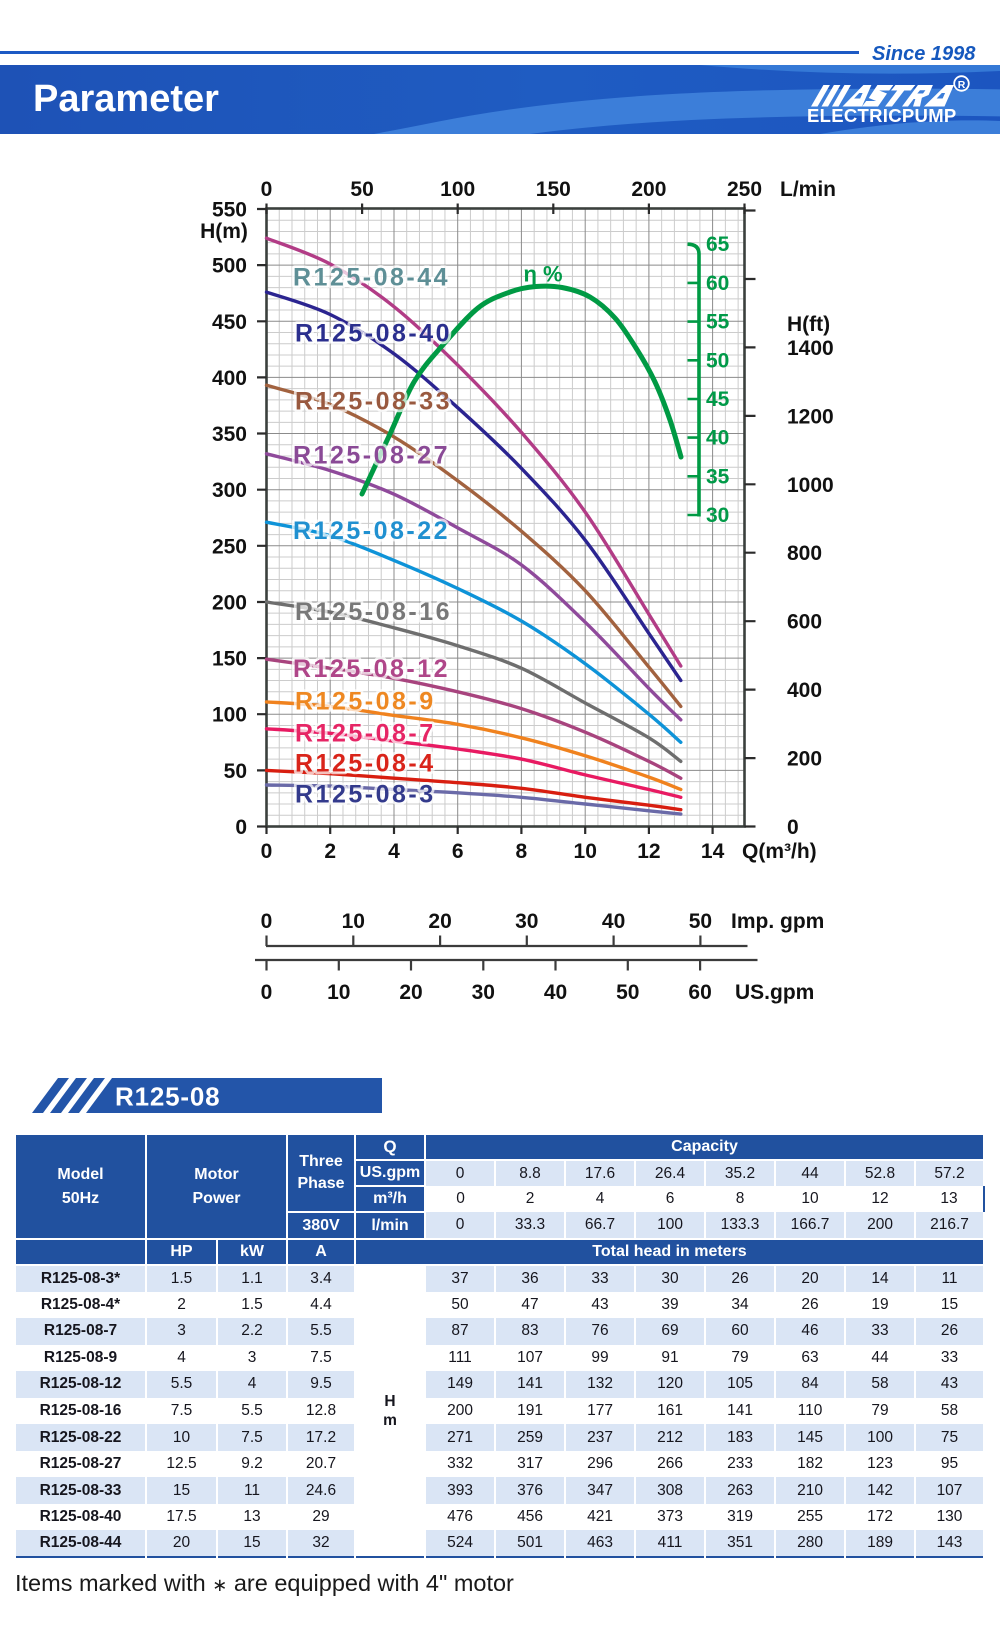 The height and width of the screenshot is (1630, 1000). I want to click on svg-text: ELECTRICPUMP, so click(882, 115).